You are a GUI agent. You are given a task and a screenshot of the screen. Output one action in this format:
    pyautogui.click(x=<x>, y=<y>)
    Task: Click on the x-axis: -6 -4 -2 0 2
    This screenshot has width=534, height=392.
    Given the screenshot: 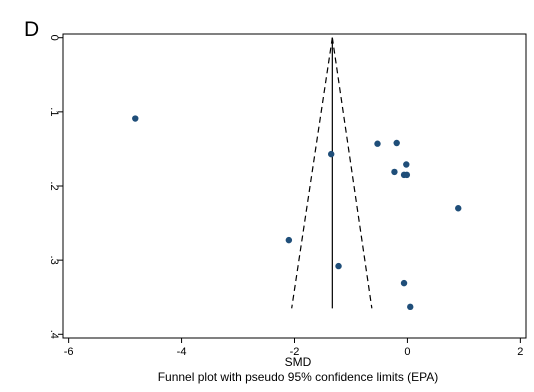 What is the action you would take?
    pyautogui.click(x=293, y=348)
    